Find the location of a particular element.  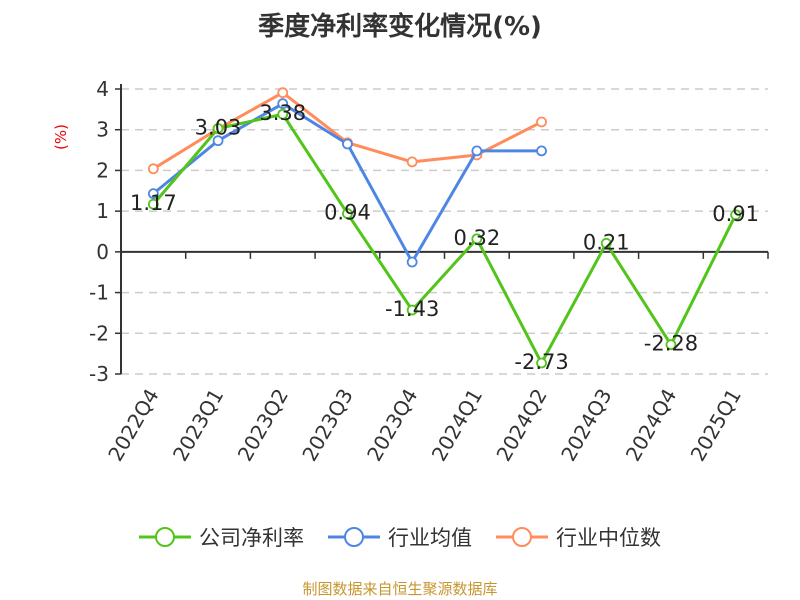

x-tick-label: 2024Q4 is located at coordinates (651, 425).